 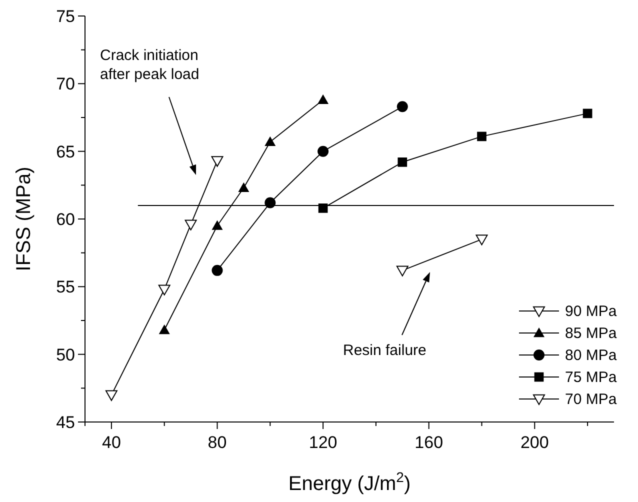 I want to click on x-tick-label: 120, so click(x=323, y=442).